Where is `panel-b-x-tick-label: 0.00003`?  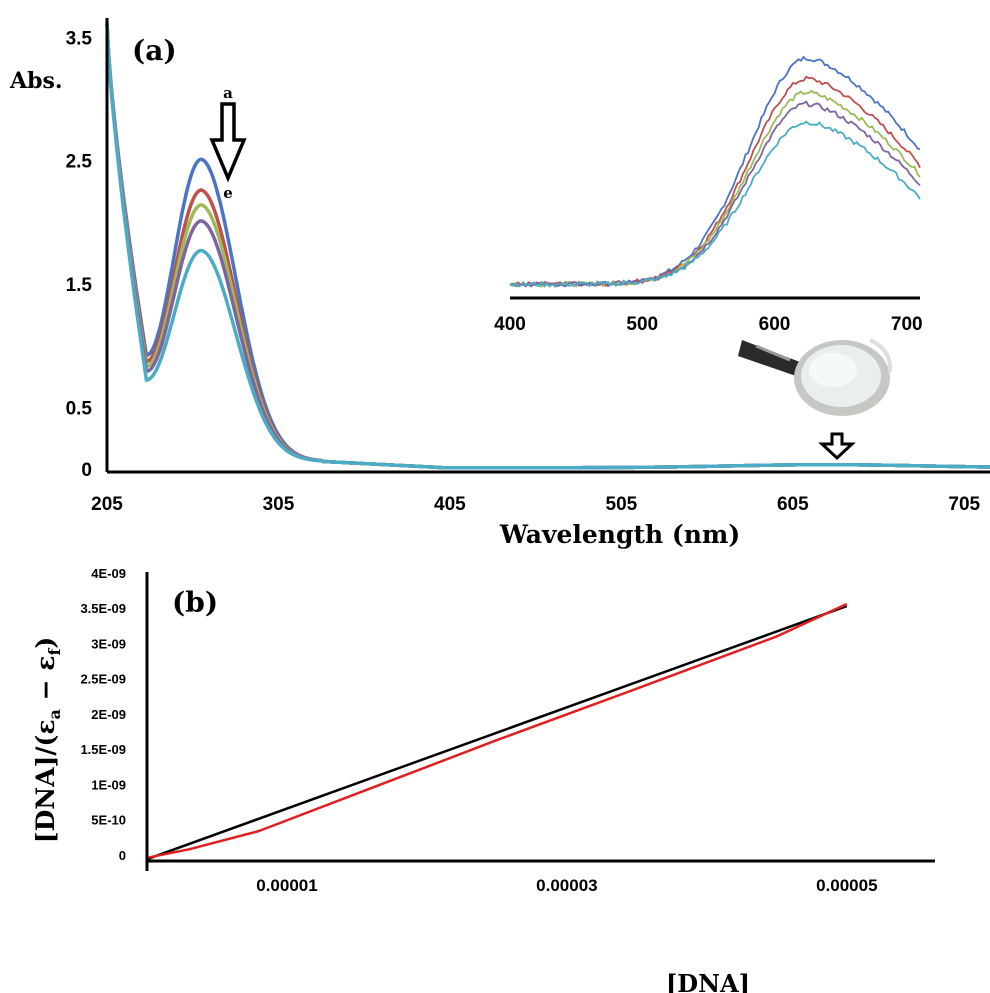 panel-b-x-tick-label: 0.00003 is located at coordinates (566, 885).